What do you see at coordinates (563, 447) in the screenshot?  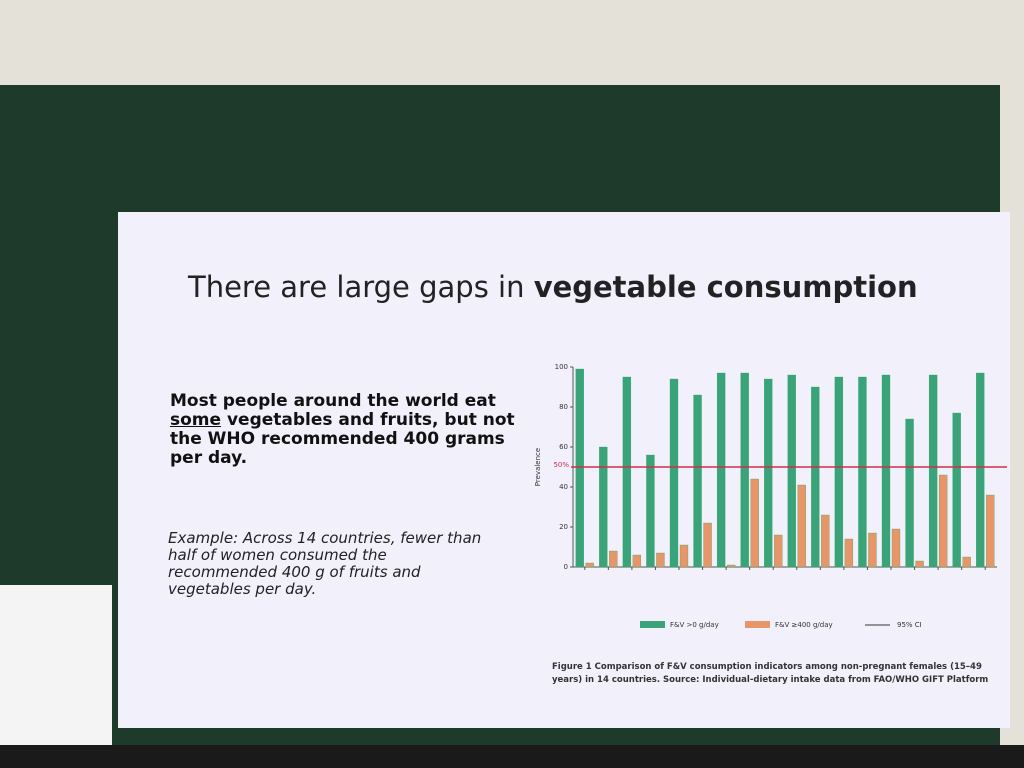 I see `y-tick-label: 60` at bounding box center [563, 447].